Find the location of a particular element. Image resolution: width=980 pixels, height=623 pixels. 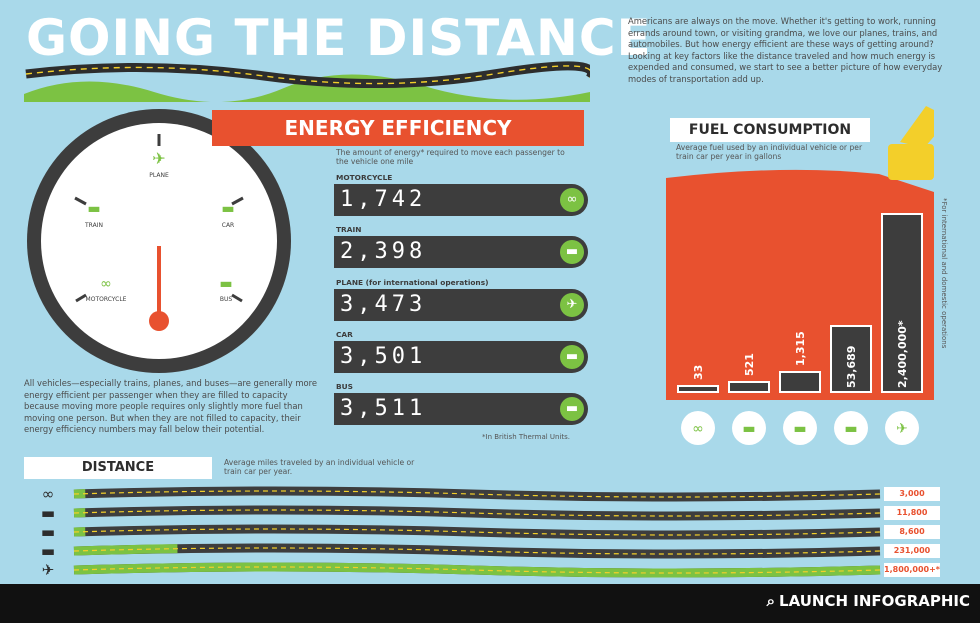

fuel-value-label: 2,400,000* is located at coordinates (902, 354).